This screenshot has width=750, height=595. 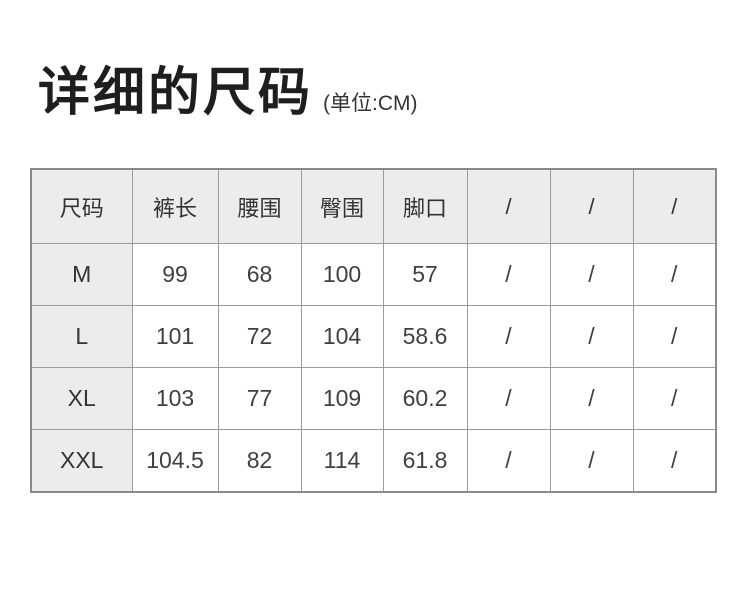 What do you see at coordinates (425, 336) in the screenshot?
I see `value-cell: 58.6` at bounding box center [425, 336].